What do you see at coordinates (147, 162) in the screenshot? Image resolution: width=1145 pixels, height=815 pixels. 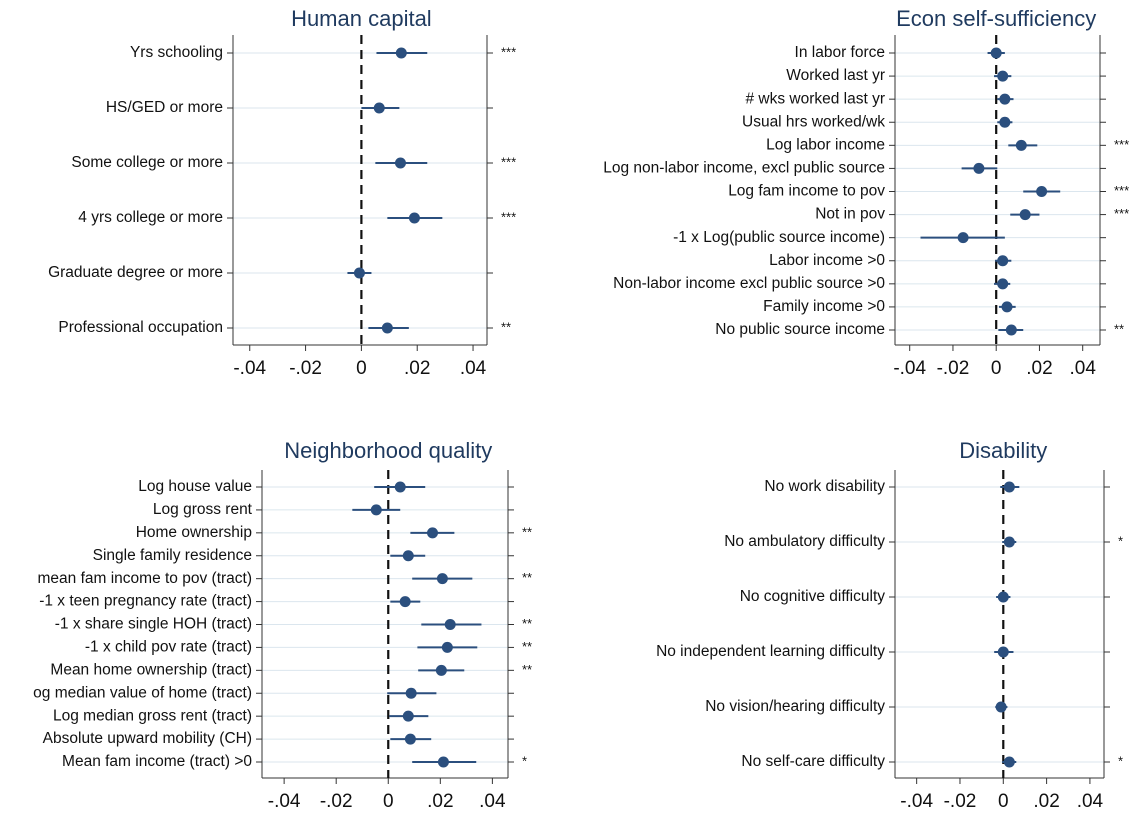 I see `category-label: Some college or more` at bounding box center [147, 162].